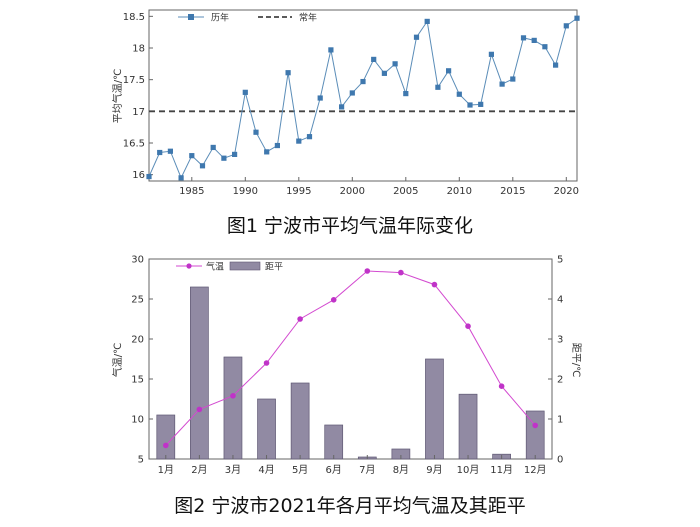 The width and height of the screenshot is (700, 527). I want to click on chart2-right-tick-label: 4, so click(560, 300).